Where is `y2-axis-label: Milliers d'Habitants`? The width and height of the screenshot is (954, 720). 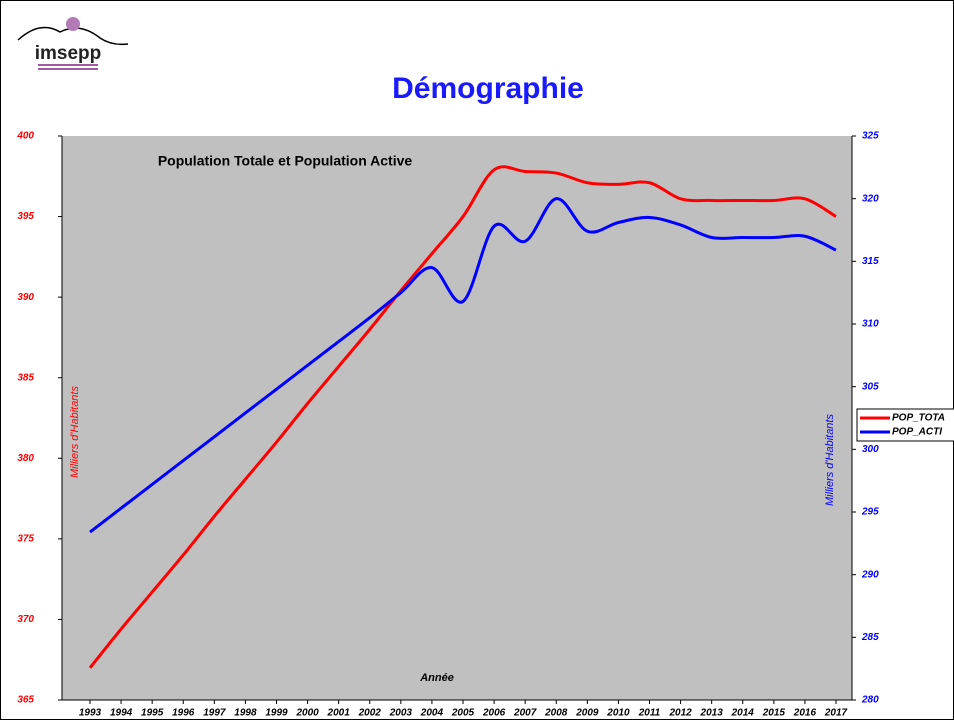 y2-axis-label: Milliers d'Habitants is located at coordinates (830, 460).